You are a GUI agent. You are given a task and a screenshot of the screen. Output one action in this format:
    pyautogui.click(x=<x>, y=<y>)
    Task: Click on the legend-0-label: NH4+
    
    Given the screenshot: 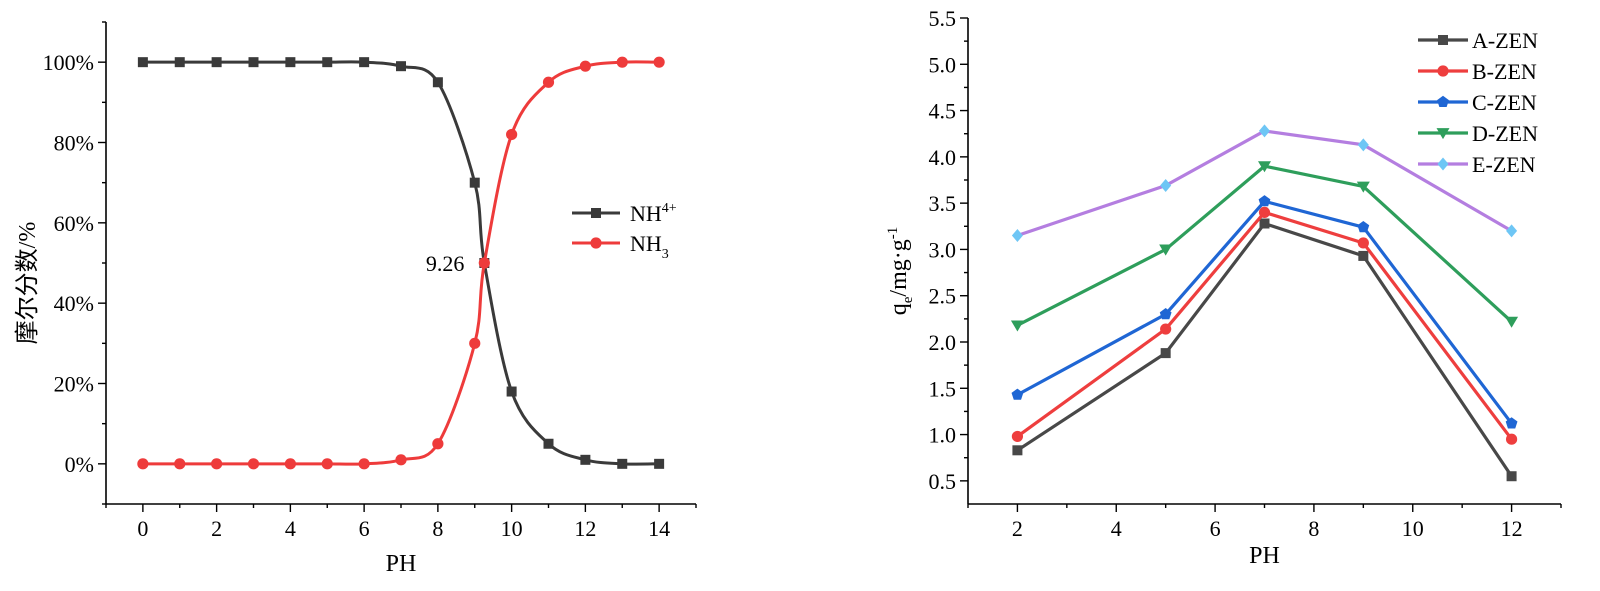 What is the action you would take?
    pyautogui.click(x=653, y=213)
    